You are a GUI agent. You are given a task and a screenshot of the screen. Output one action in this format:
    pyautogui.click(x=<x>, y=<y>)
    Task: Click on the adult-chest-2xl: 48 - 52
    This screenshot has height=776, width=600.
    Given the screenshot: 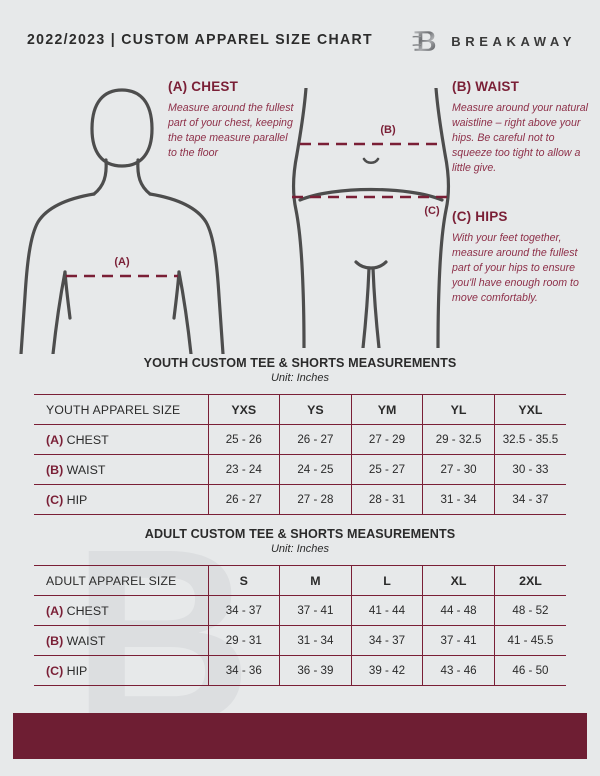 What is the action you would take?
    pyautogui.click(x=530, y=610)
    